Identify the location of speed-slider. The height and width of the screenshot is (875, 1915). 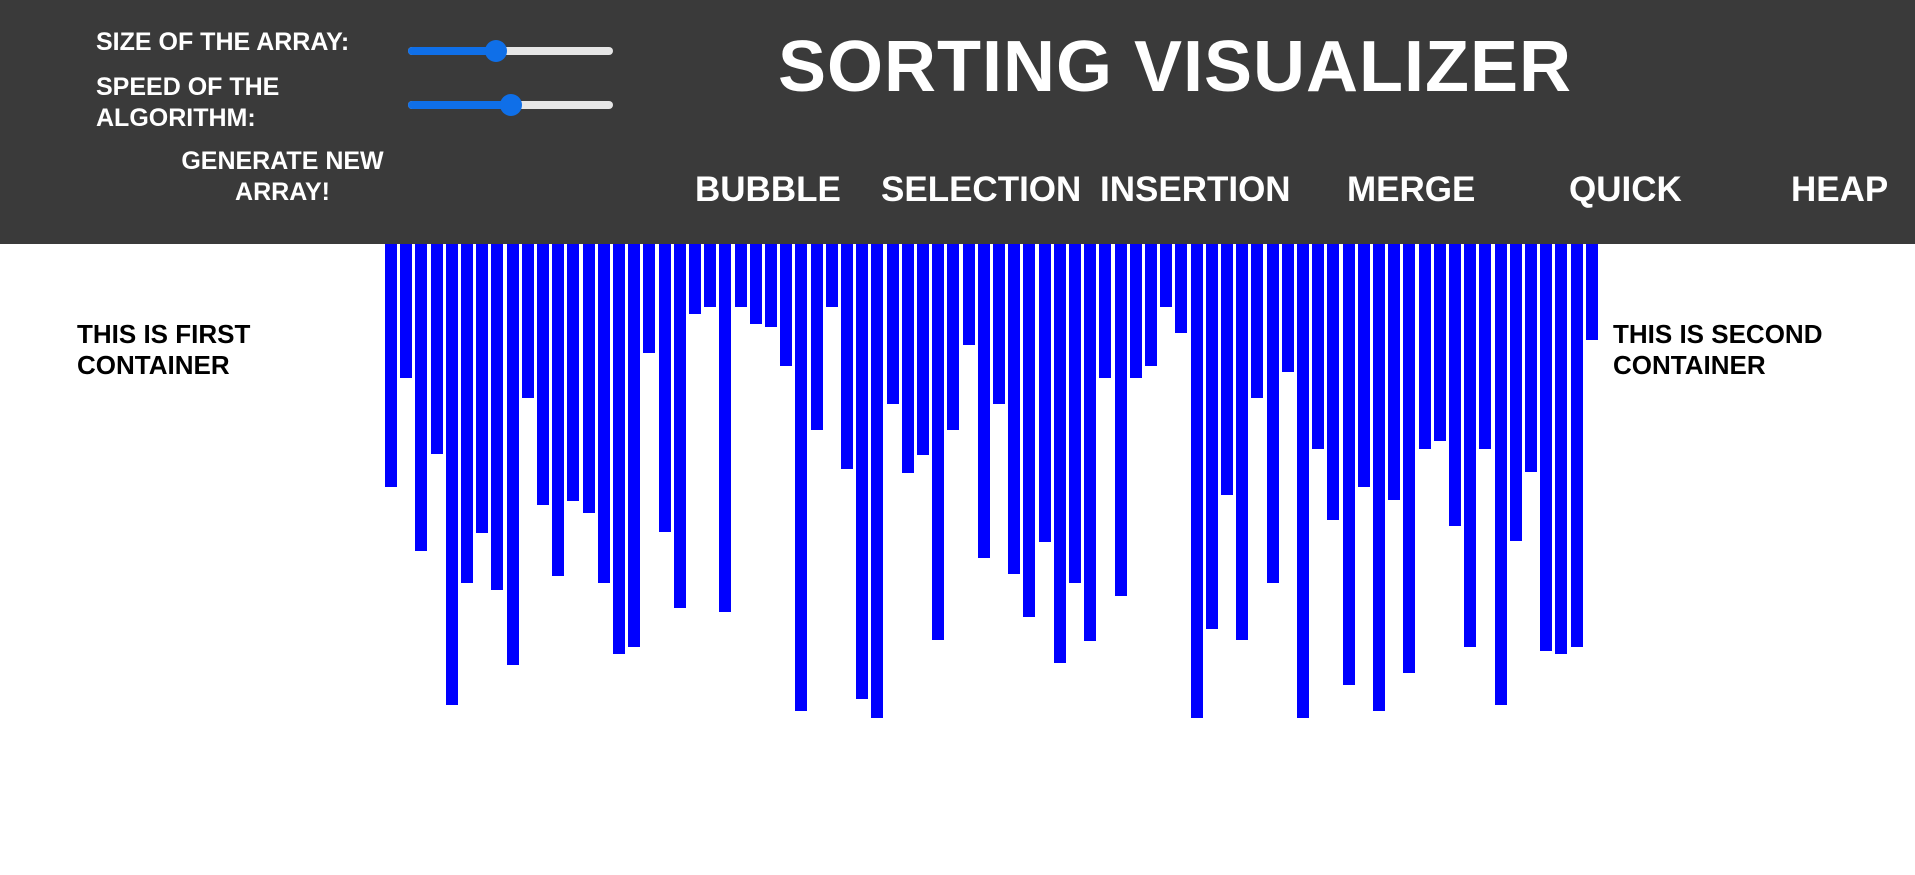
(510, 105).